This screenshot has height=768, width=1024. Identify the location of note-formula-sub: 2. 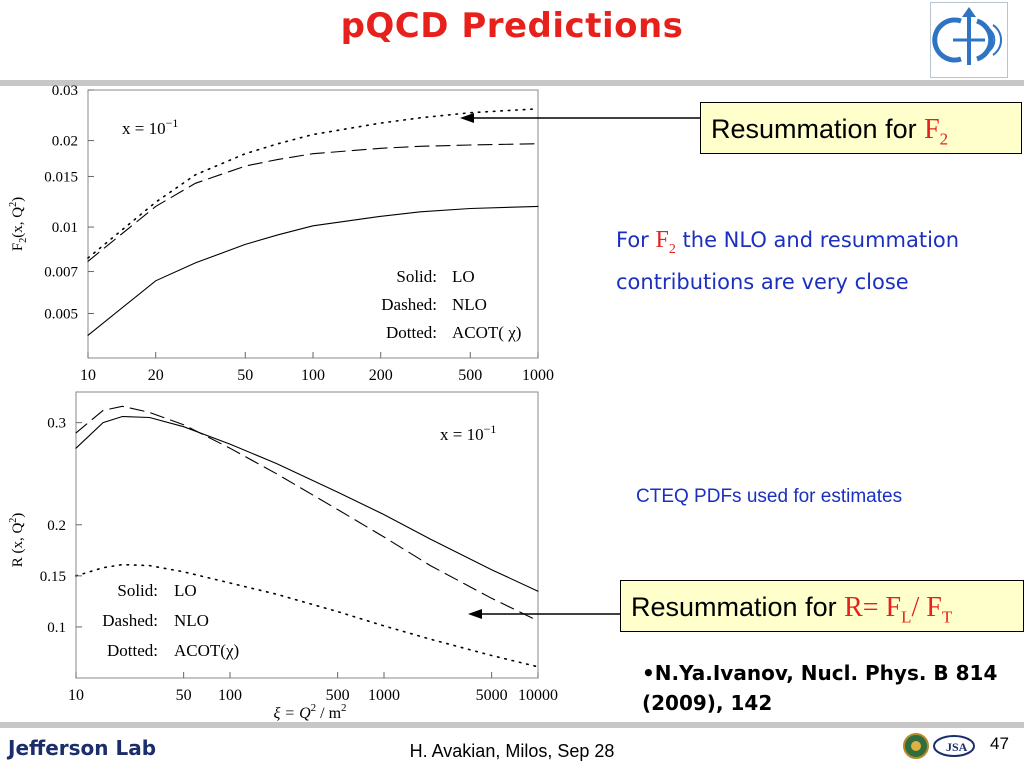
(672, 249).